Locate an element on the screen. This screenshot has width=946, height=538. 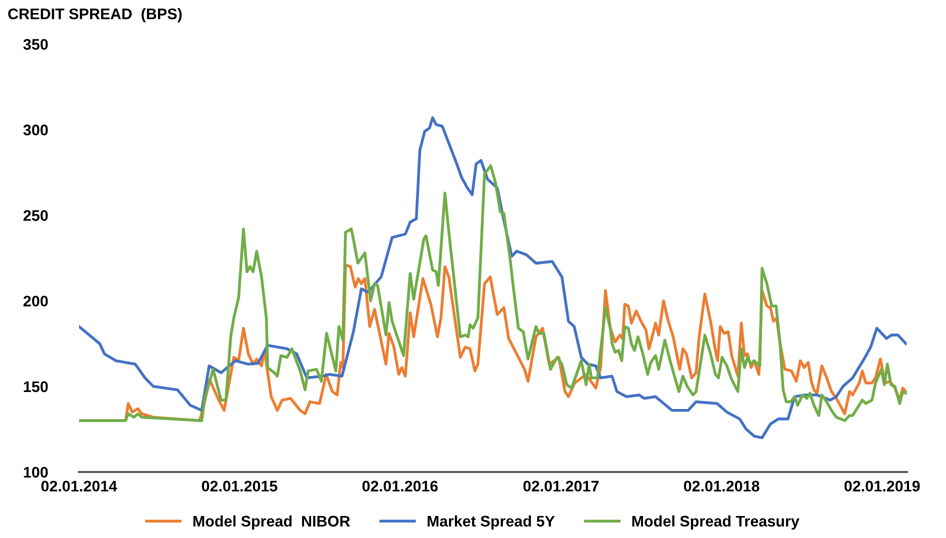
y-tick-label: 350 is located at coordinates (35, 44).